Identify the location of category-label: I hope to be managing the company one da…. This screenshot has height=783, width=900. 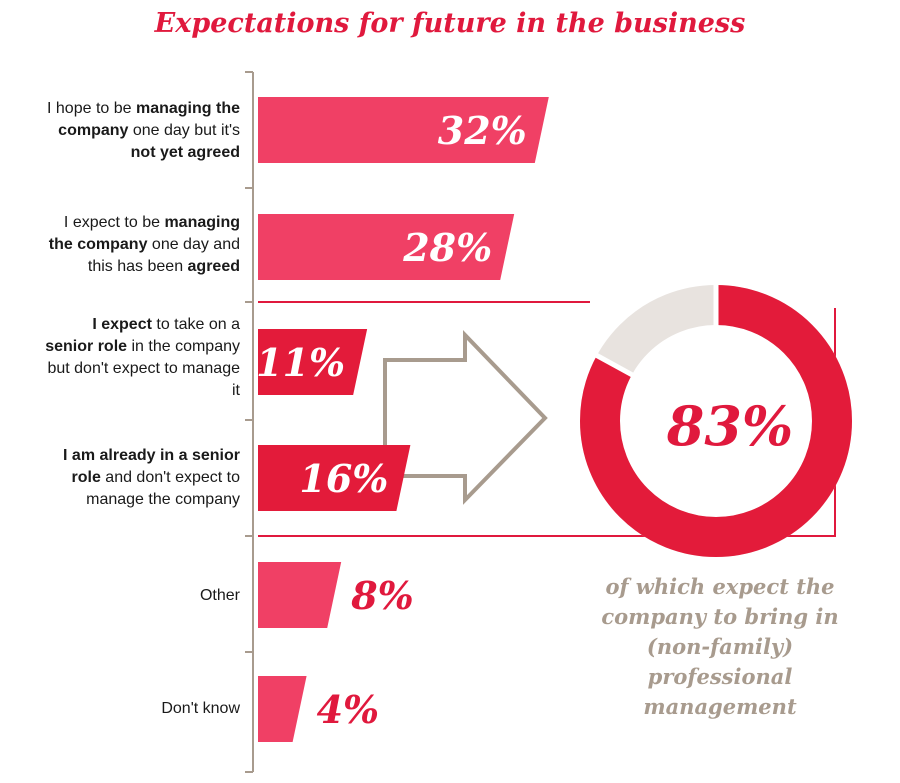
(140, 131).